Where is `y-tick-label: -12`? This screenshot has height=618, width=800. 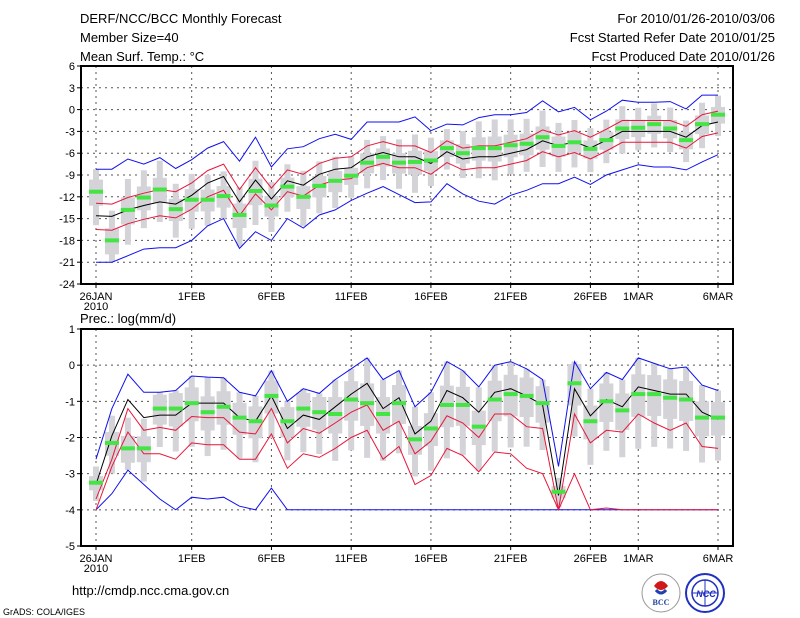 y-tick-label: -12 is located at coordinates (67, 198).